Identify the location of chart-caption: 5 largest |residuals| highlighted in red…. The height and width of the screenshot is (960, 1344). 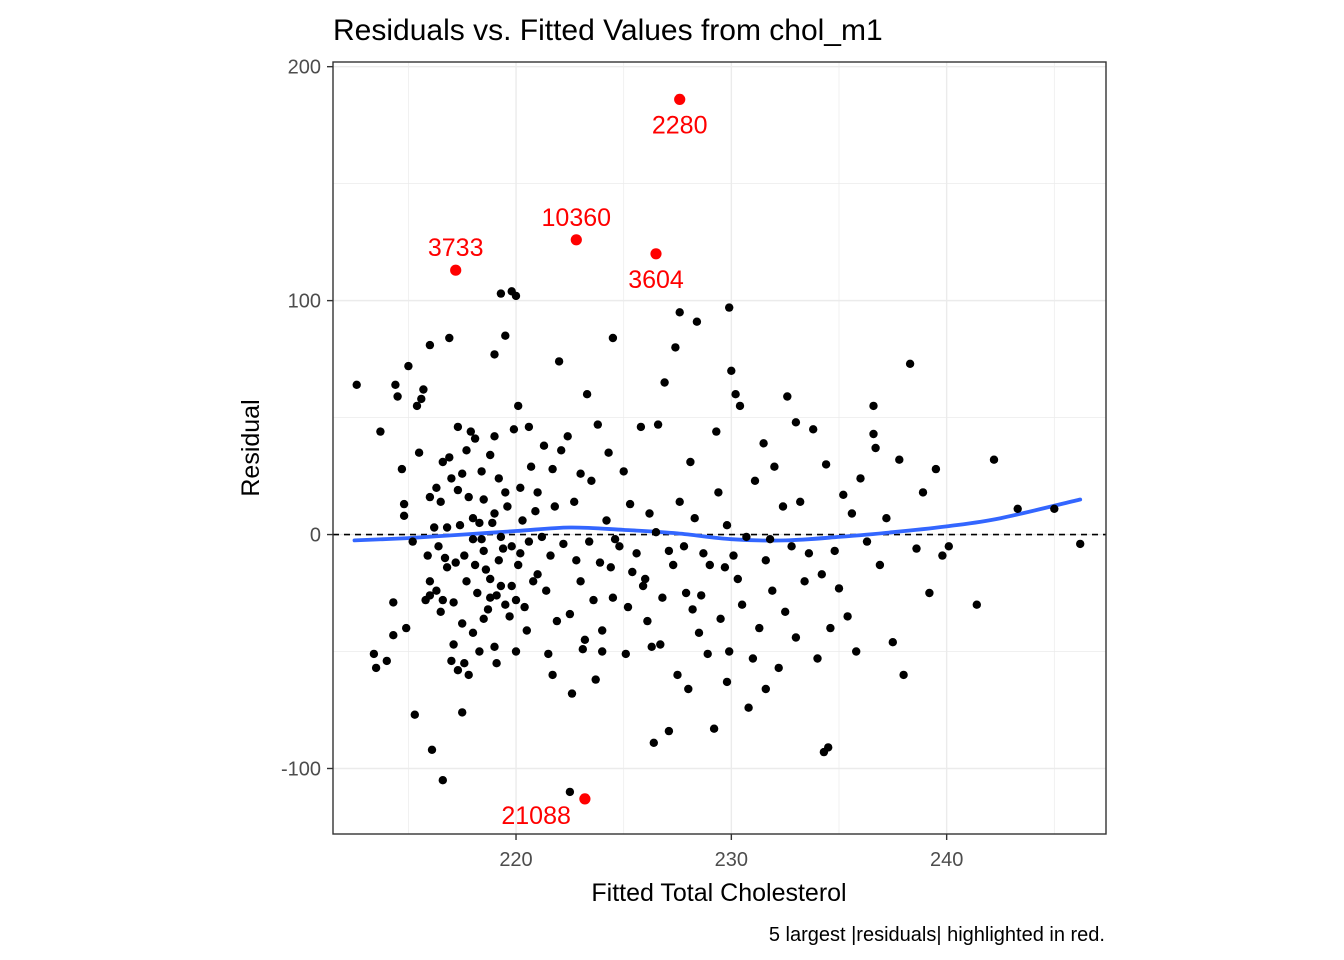
(937, 935).